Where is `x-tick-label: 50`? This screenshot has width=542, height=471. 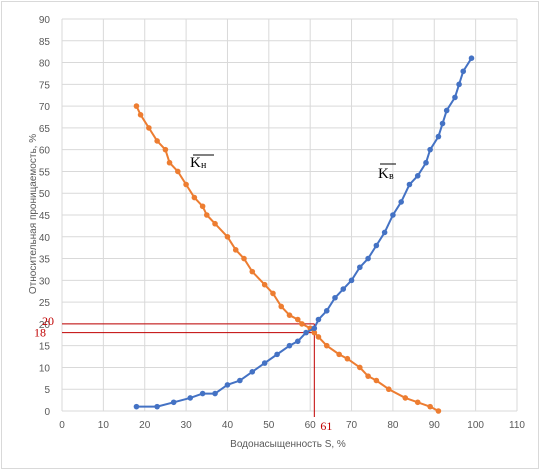 x-tick-label: 50 is located at coordinates (269, 425).